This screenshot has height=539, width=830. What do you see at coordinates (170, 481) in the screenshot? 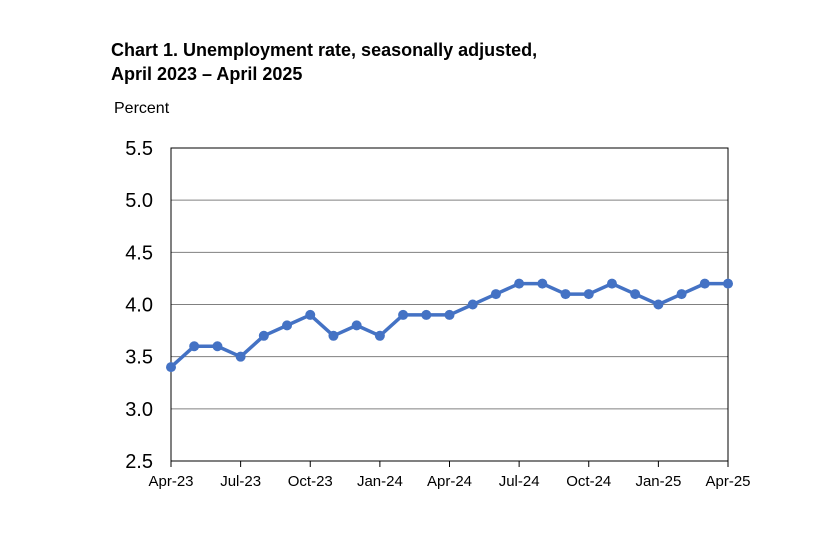
I see `x-tick-label: Apr-23` at bounding box center [170, 481].